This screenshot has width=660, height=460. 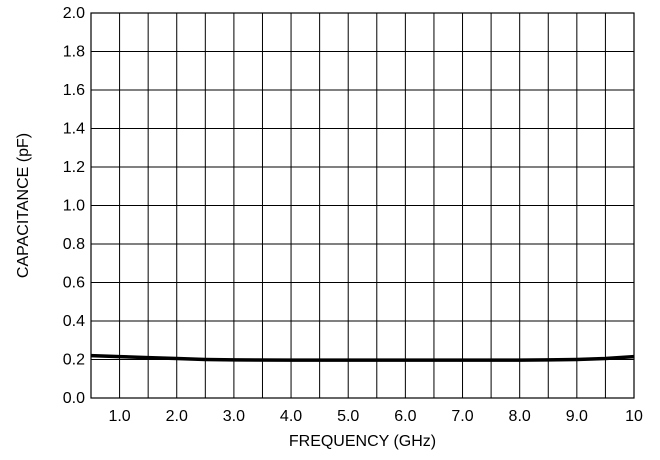 I want to click on y-tick-labels: 0.0 0.2 0.4 0.6 0.8 1.0 1.2 1.4 1.6 1.8 2.0, so click(x=74, y=206).